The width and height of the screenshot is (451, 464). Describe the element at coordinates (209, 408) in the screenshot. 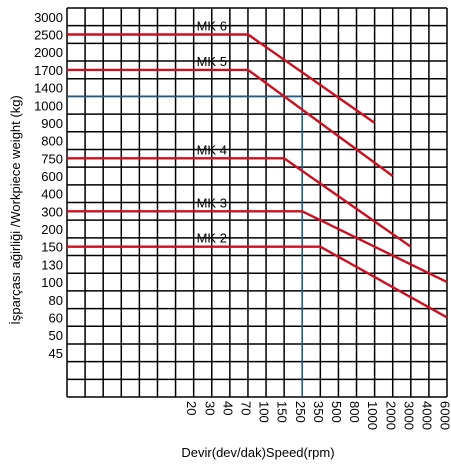

I see `x-tick-label: 30` at that location.